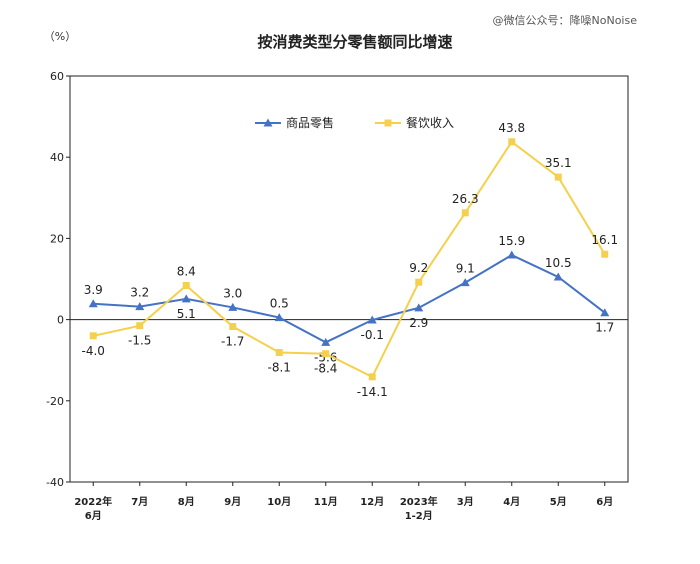  What do you see at coordinates (232, 293) in the screenshot?
I see `data-label: 3.0` at bounding box center [232, 293].